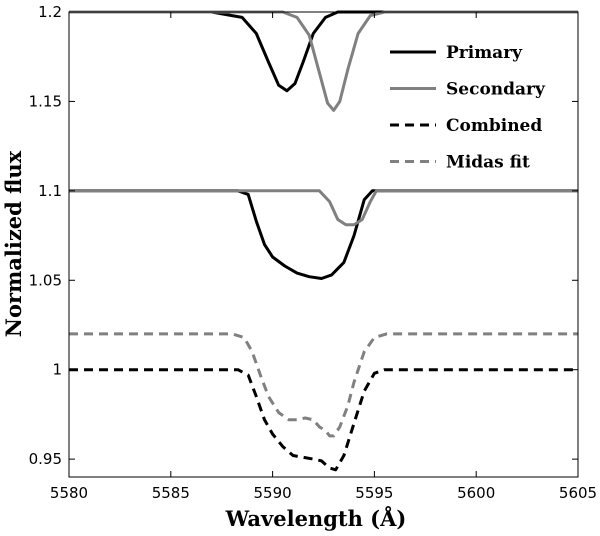 The width and height of the screenshot is (600, 536). Describe the element at coordinates (374, 493) in the screenshot. I see `x-tick-label: 5595` at that location.